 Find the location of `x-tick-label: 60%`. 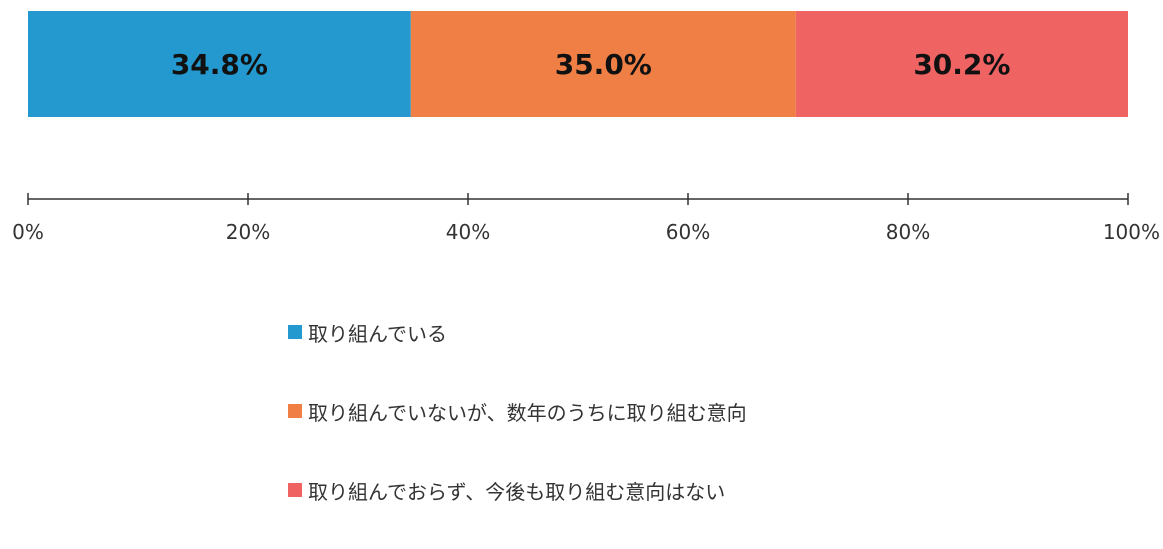

x-tick-label: 60% is located at coordinates (688, 232).